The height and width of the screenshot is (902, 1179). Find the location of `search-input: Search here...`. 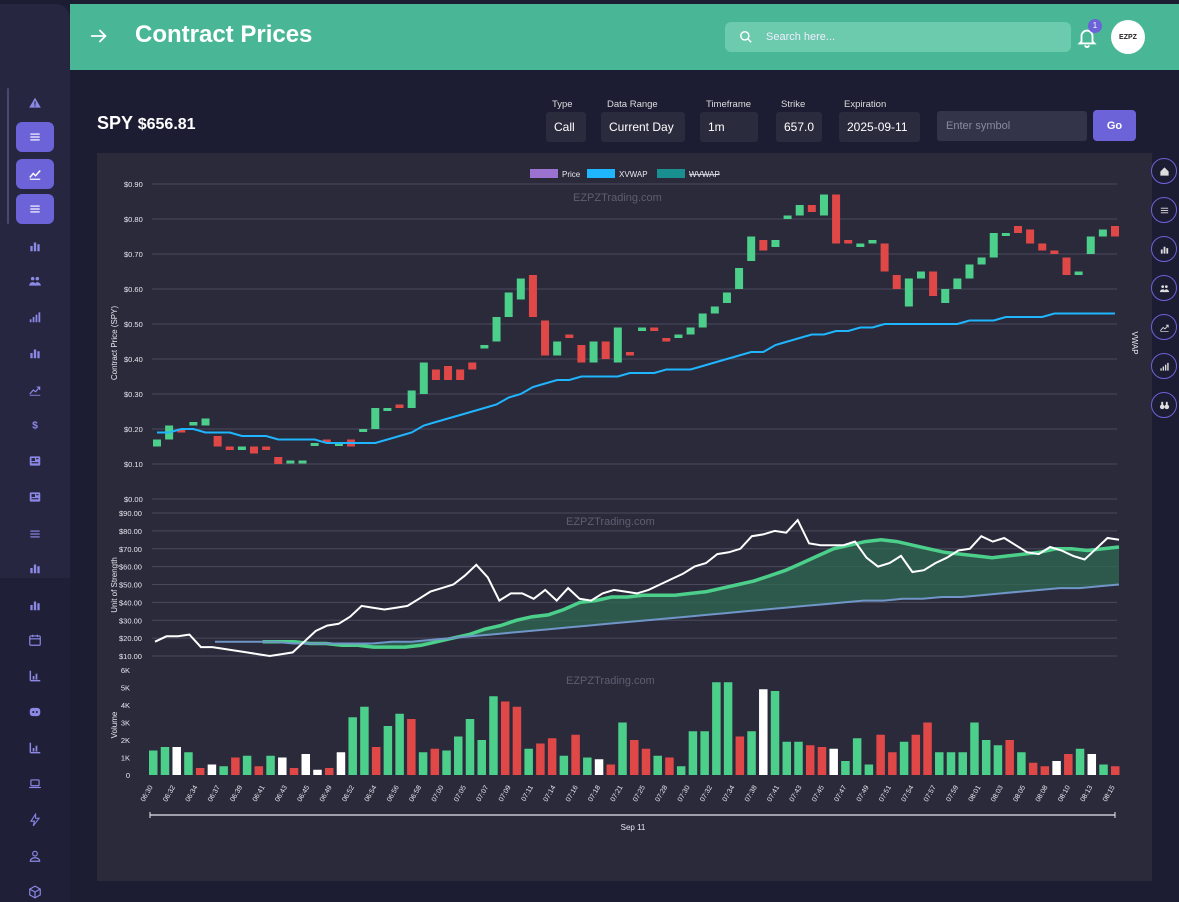

search-input: Search here... is located at coordinates (801, 37).